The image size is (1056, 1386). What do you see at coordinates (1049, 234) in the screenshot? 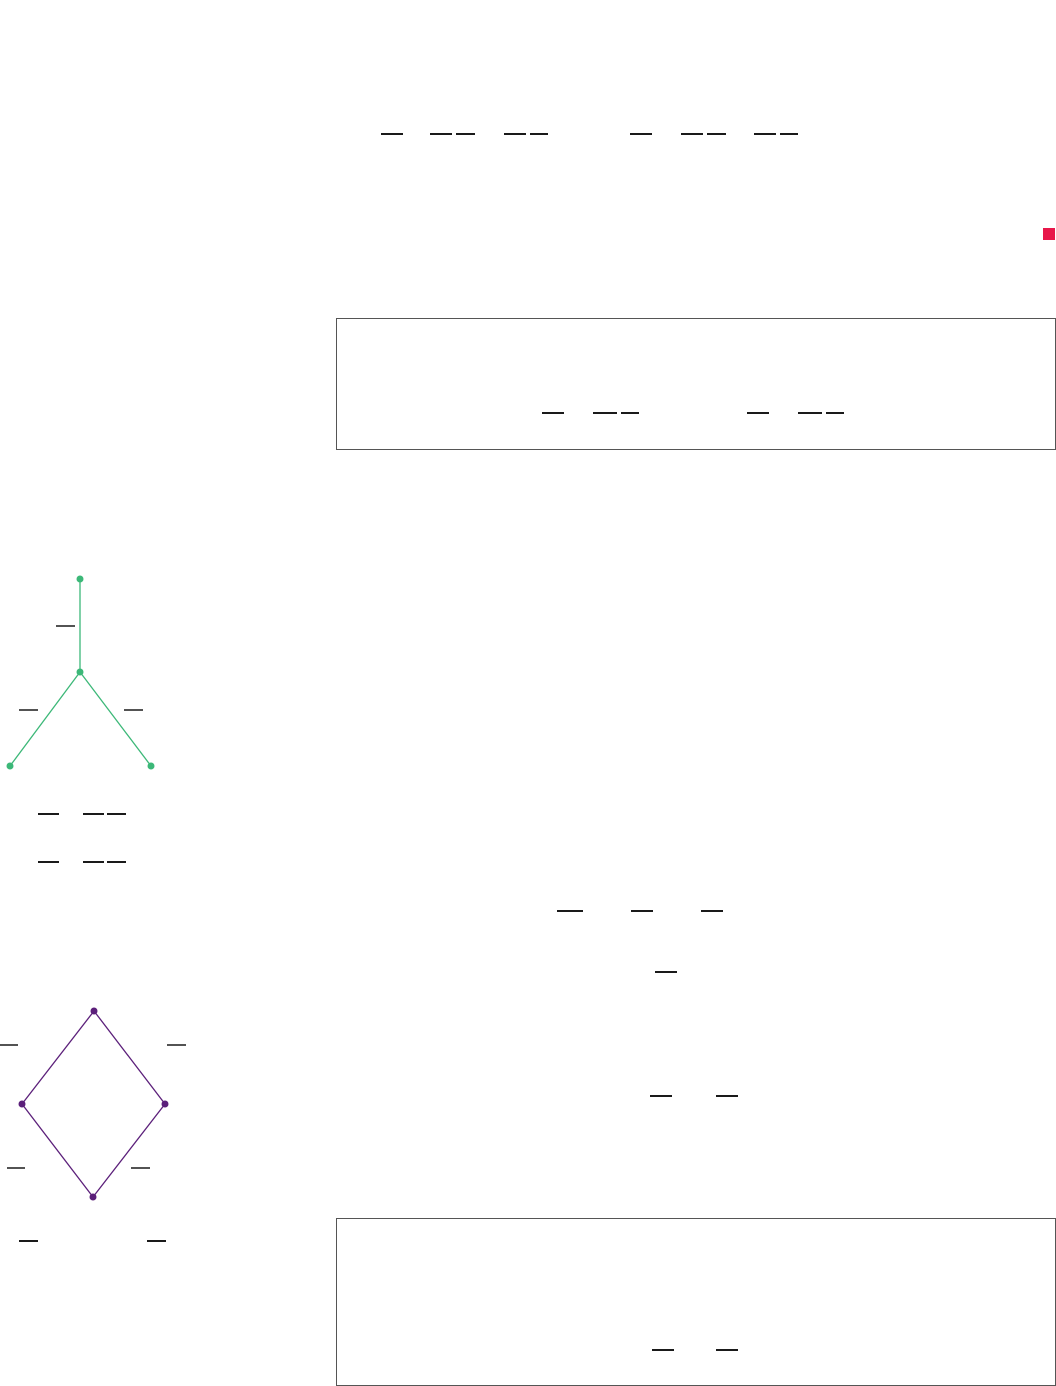
I see `end-of-proof-square` at bounding box center [1049, 234].